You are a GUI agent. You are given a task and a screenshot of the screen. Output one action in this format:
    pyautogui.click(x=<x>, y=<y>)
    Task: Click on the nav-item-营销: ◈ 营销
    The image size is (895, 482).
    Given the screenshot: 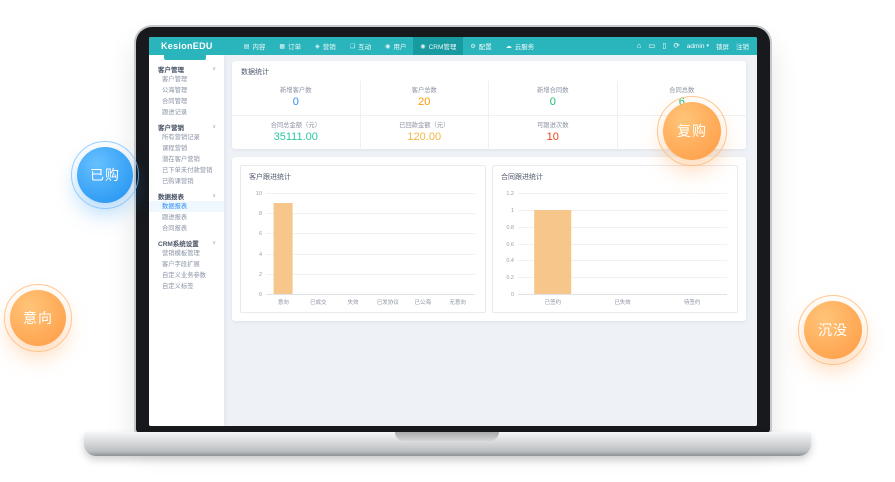 What is the action you would take?
    pyautogui.click(x=325, y=46)
    